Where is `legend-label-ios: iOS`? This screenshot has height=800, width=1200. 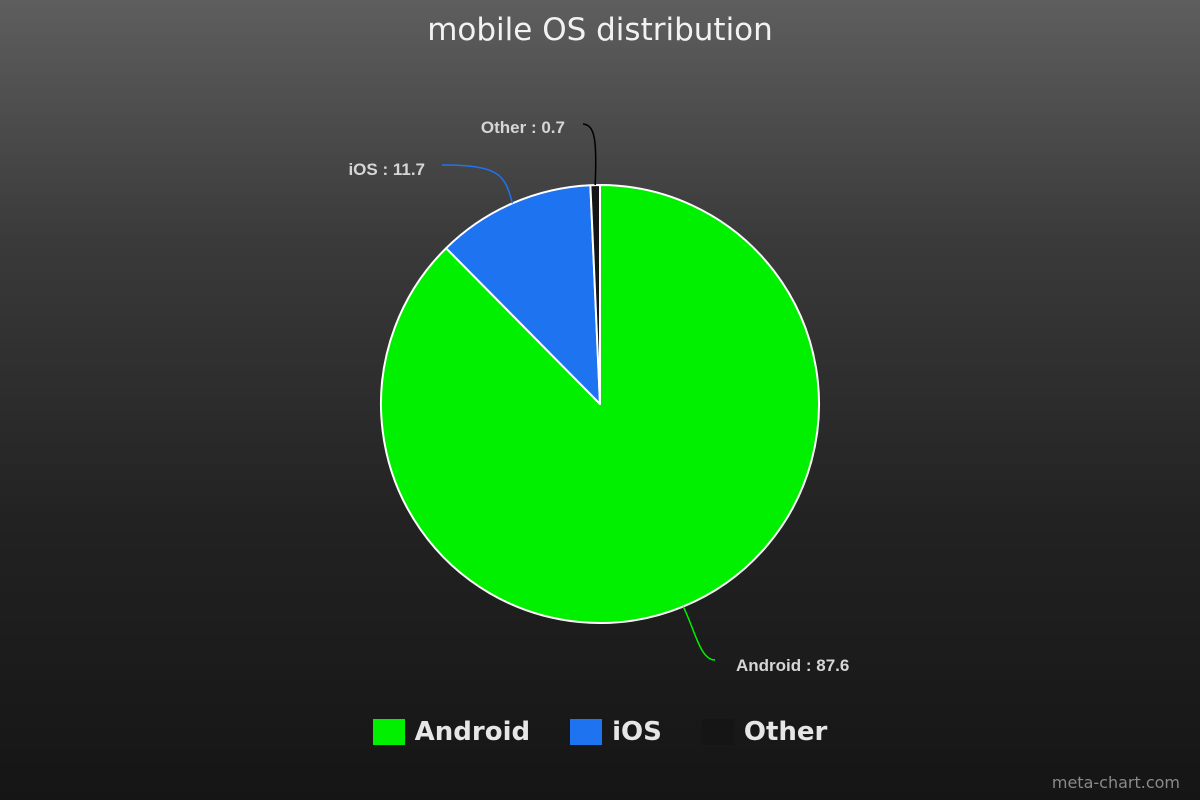
legend-label-ios: iOS is located at coordinates (637, 732).